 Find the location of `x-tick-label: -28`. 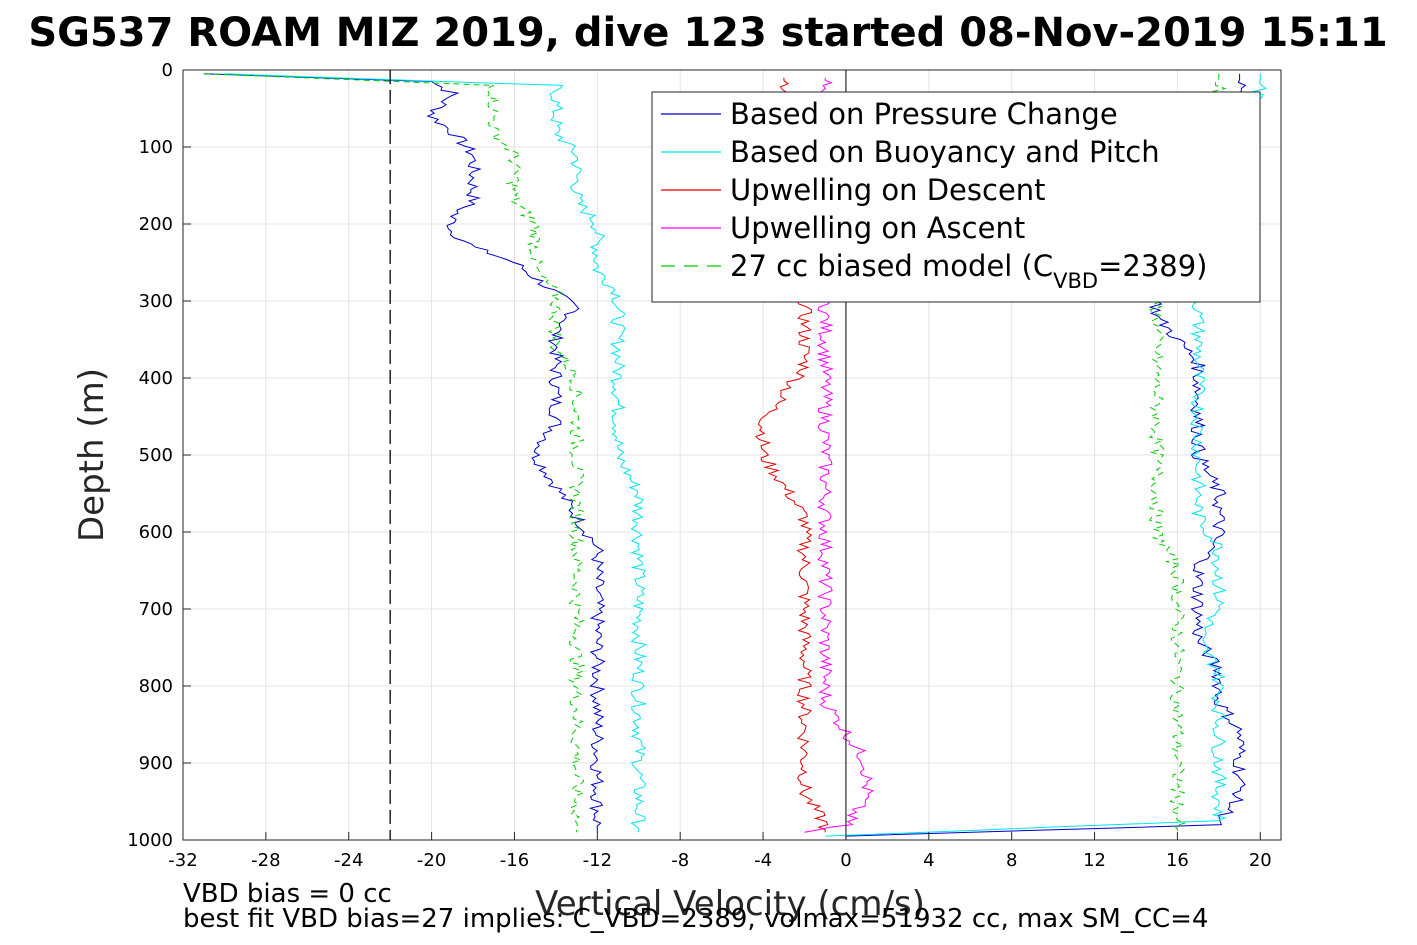

x-tick-label: -28 is located at coordinates (265, 860).